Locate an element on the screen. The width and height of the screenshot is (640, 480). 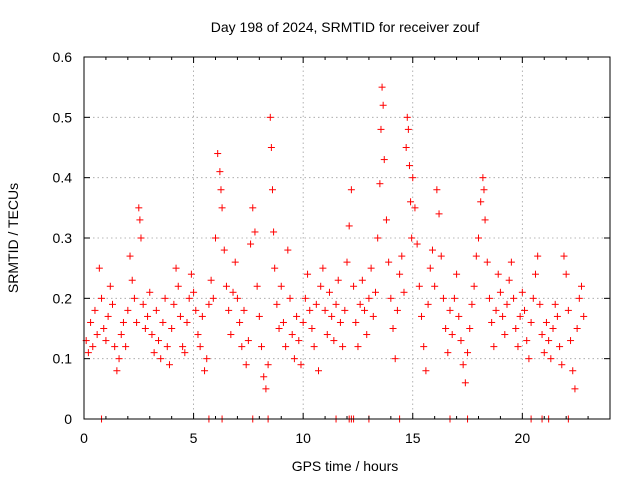
y-tick-label: 0 is located at coordinates (68, 419).